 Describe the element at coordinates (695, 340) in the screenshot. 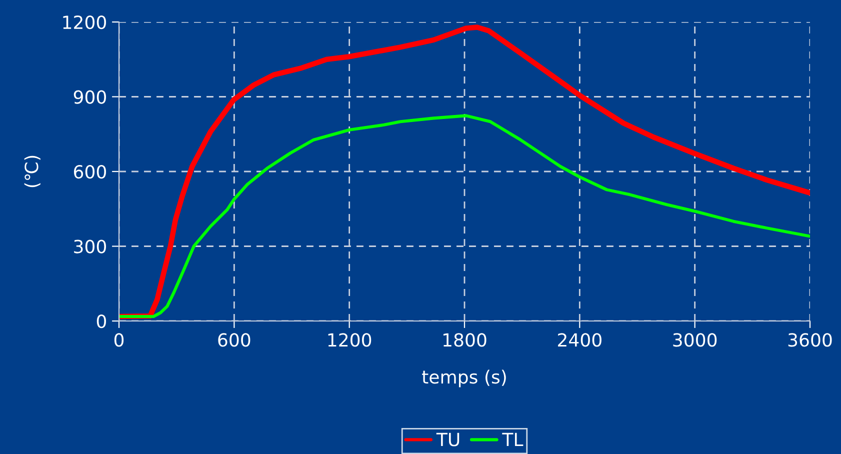

I see `x-tick-label: 3000` at that location.